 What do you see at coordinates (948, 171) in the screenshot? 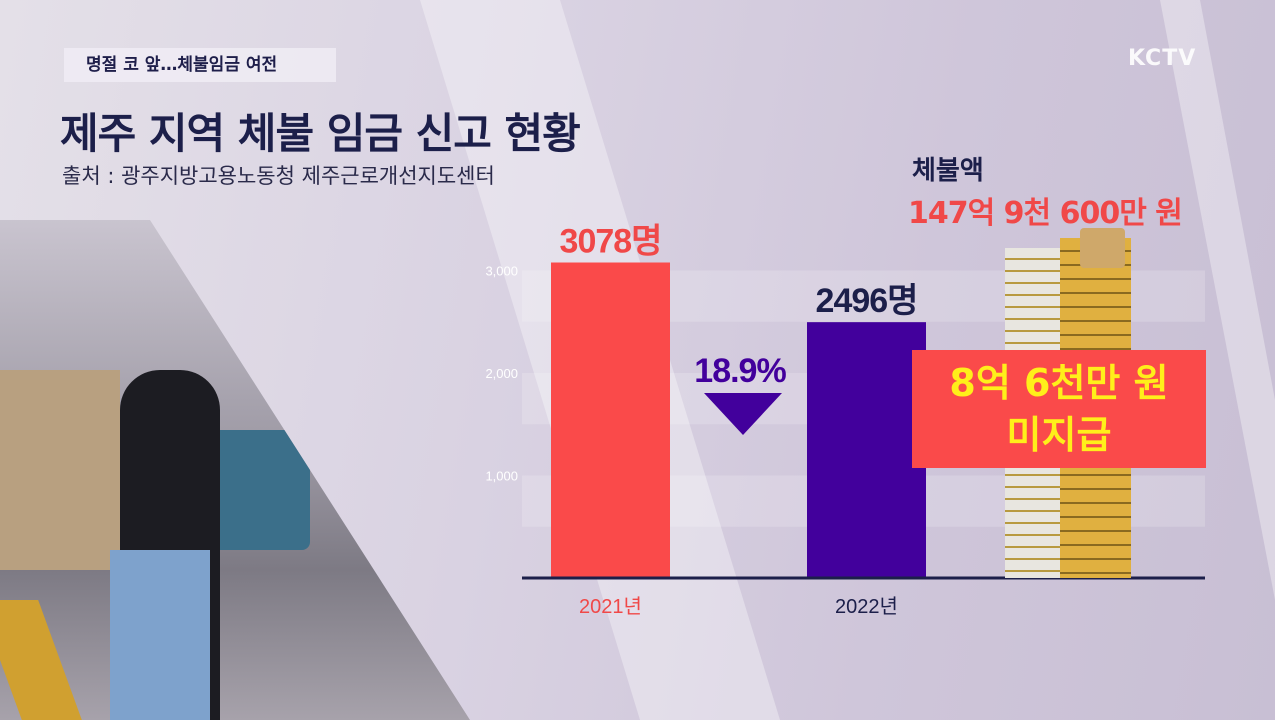
I see `amount-label: 체불액` at bounding box center [948, 171].